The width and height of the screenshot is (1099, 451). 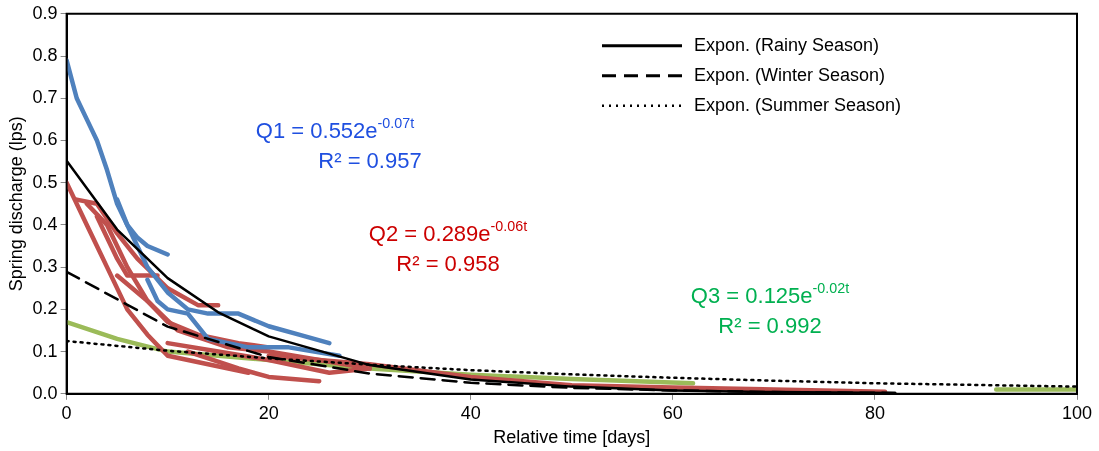 I want to click on y-axis-title: Spring discharge (lps), so click(x=15, y=204).